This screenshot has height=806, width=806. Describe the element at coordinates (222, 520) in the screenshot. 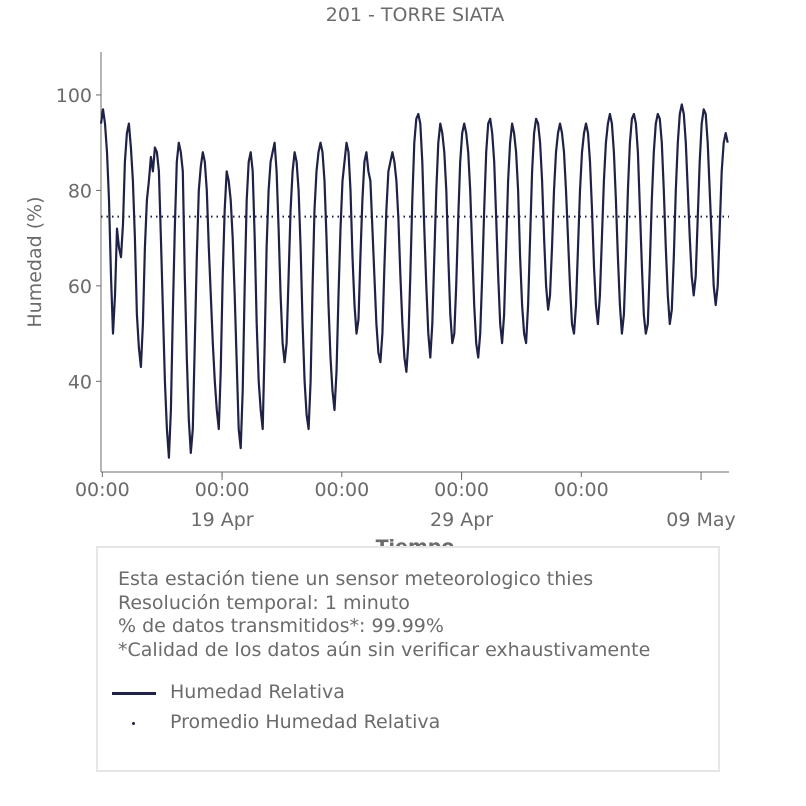

I see `x-tick-date-label: 19 Apr` at that location.